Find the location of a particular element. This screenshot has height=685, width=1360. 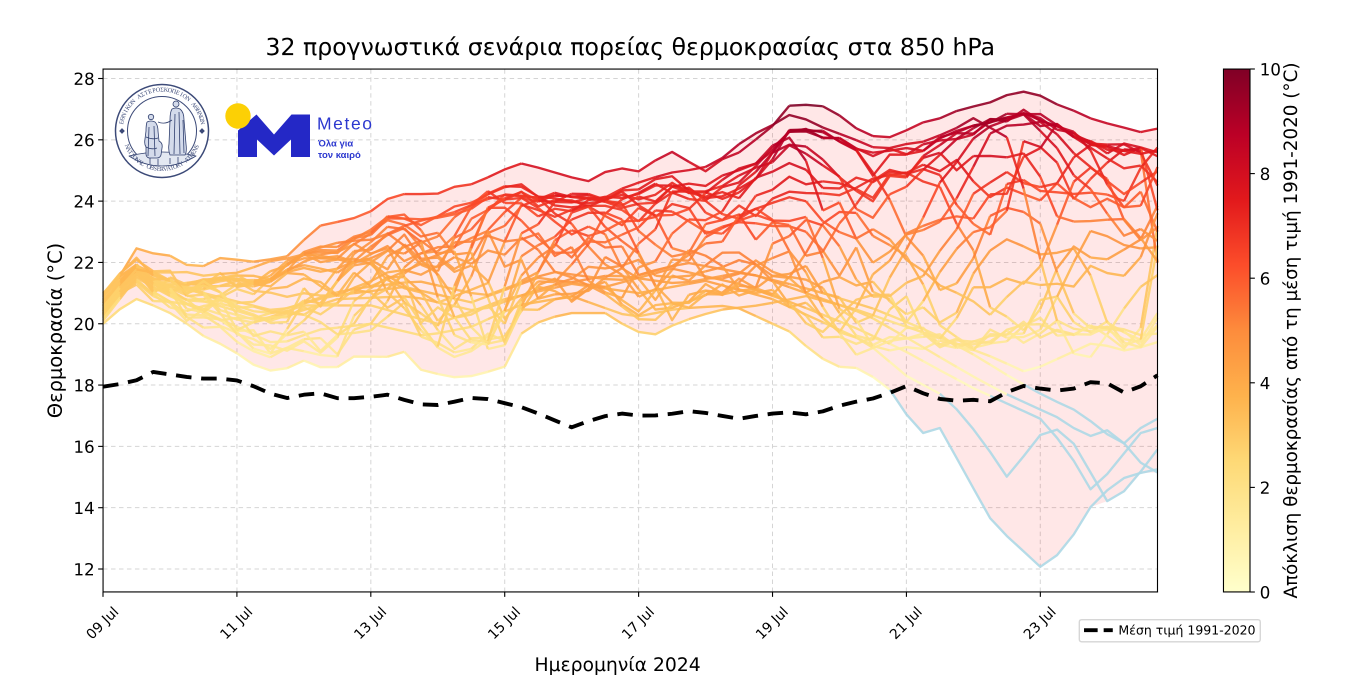

svg-text: Όλα για is located at coordinates (335, 144).